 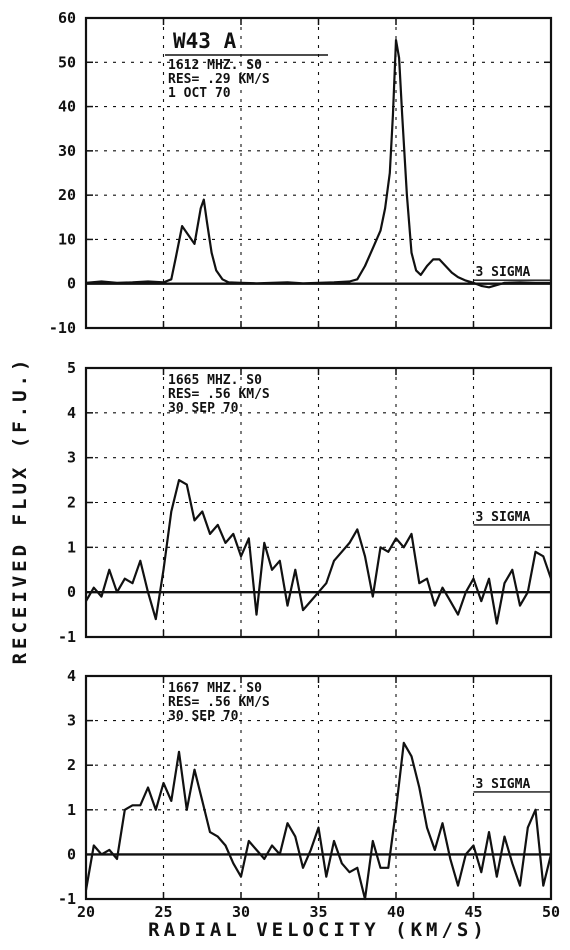 What do you see at coordinates (215, 380) in the screenshot?
I see `annotation-line: 1665 MHZ. S0` at bounding box center [215, 380].